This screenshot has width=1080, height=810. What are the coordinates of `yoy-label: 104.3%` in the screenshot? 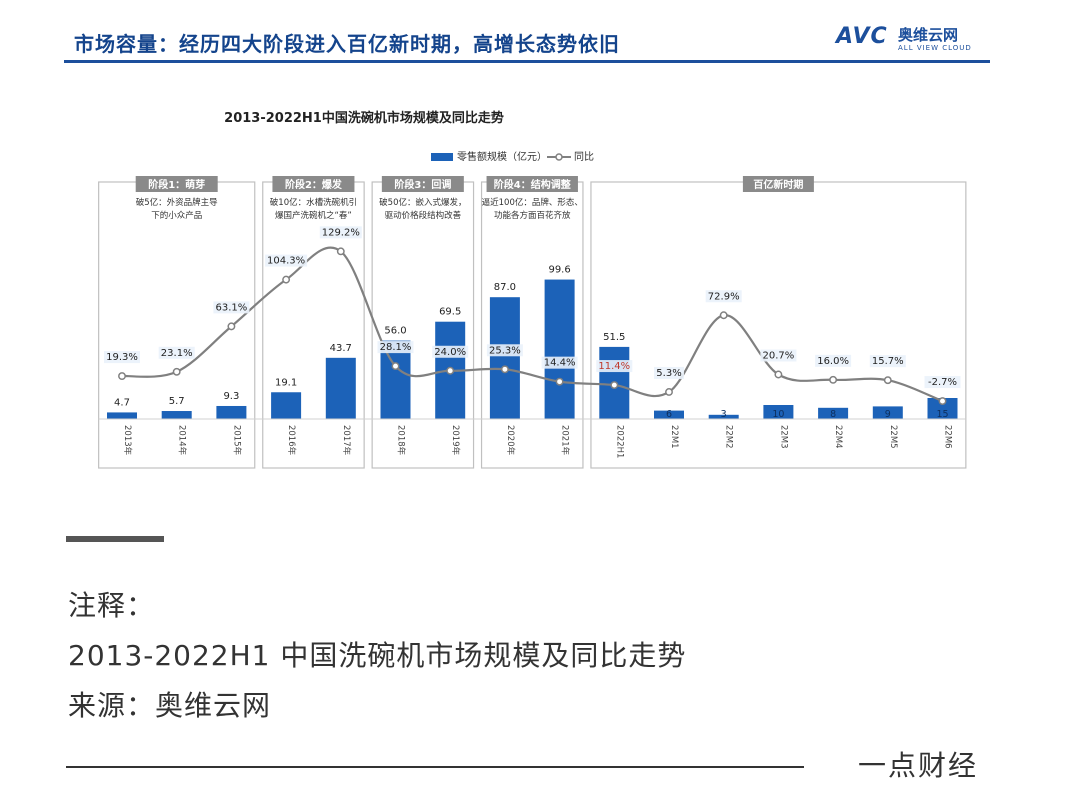 It's located at (286, 261).